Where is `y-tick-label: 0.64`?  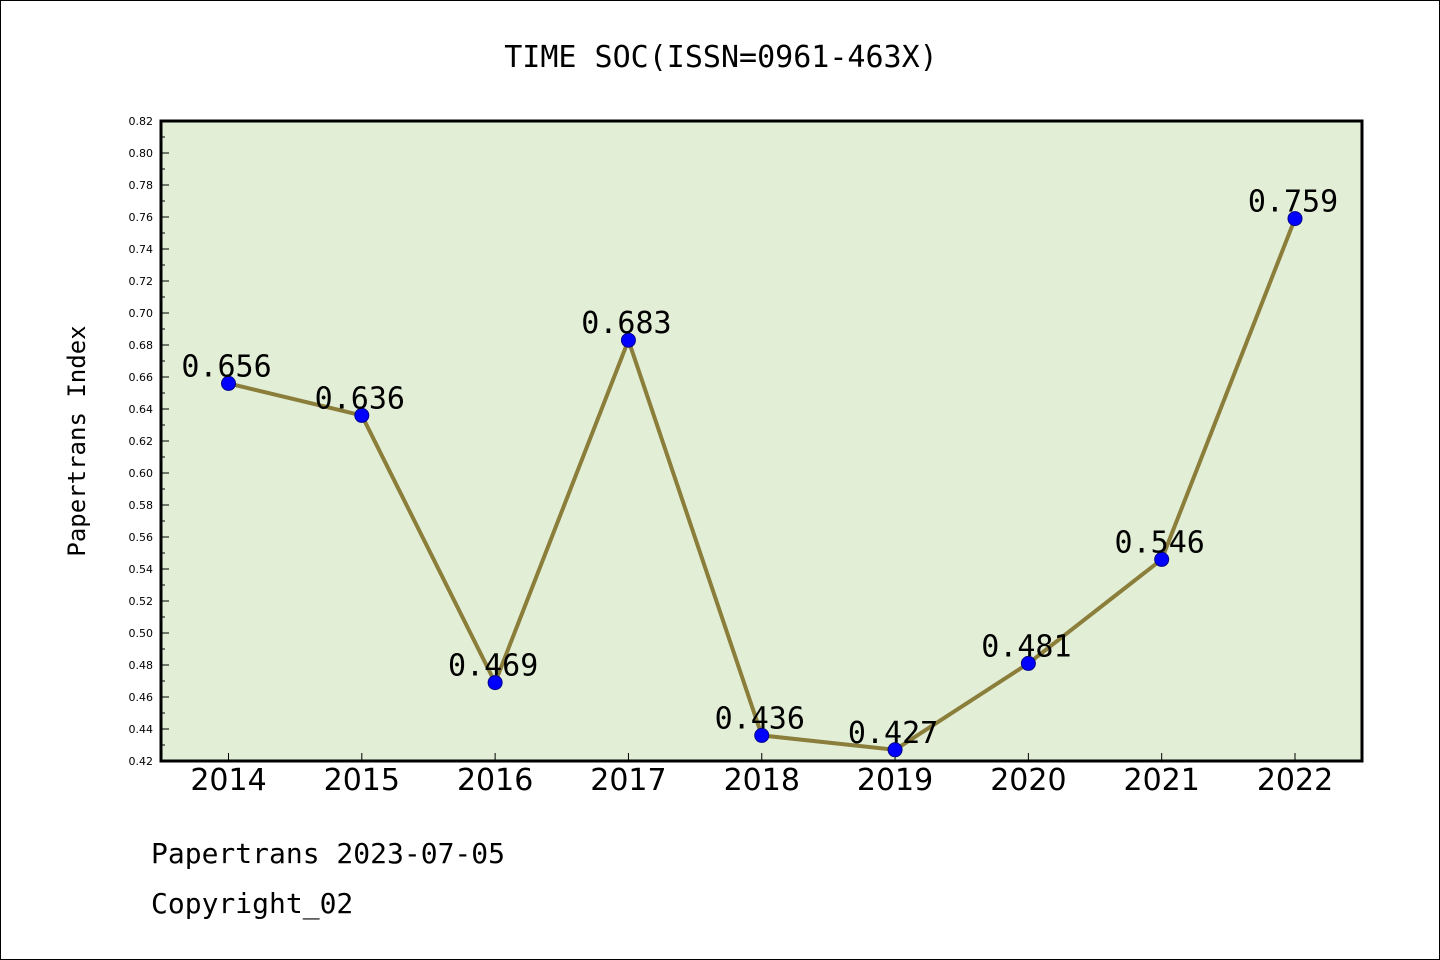
y-tick-label: 0.64 is located at coordinates (141, 409).